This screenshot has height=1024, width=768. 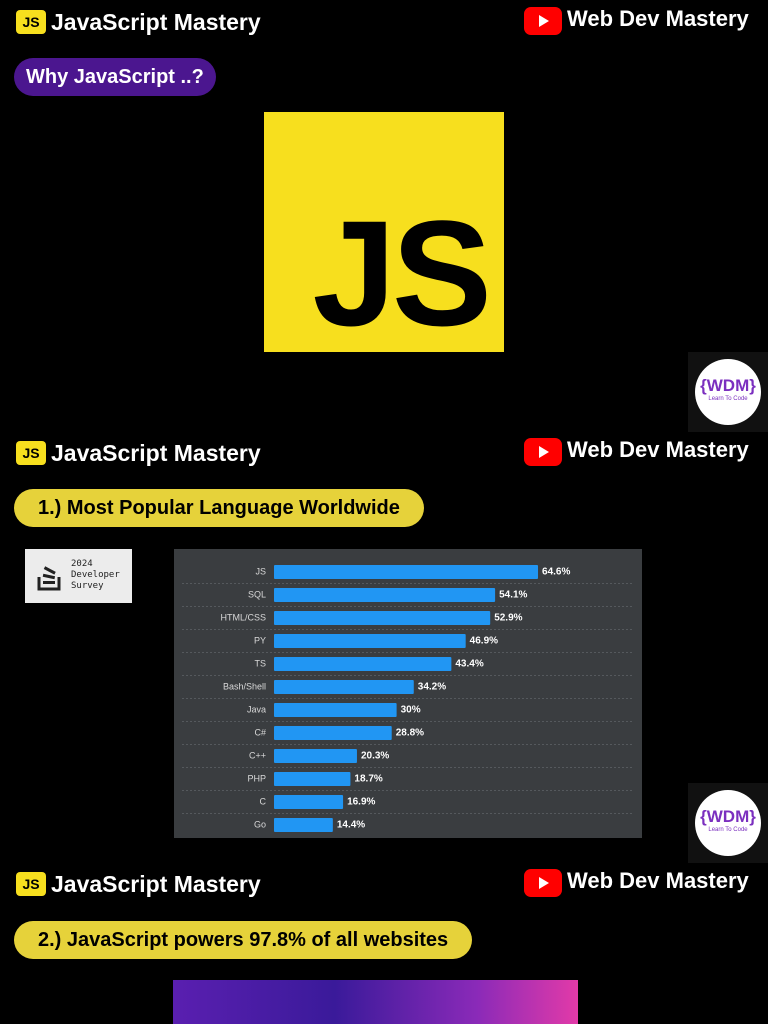 What do you see at coordinates (243, 617) in the screenshot?
I see `category-label: HTML/CSS` at bounding box center [243, 617].